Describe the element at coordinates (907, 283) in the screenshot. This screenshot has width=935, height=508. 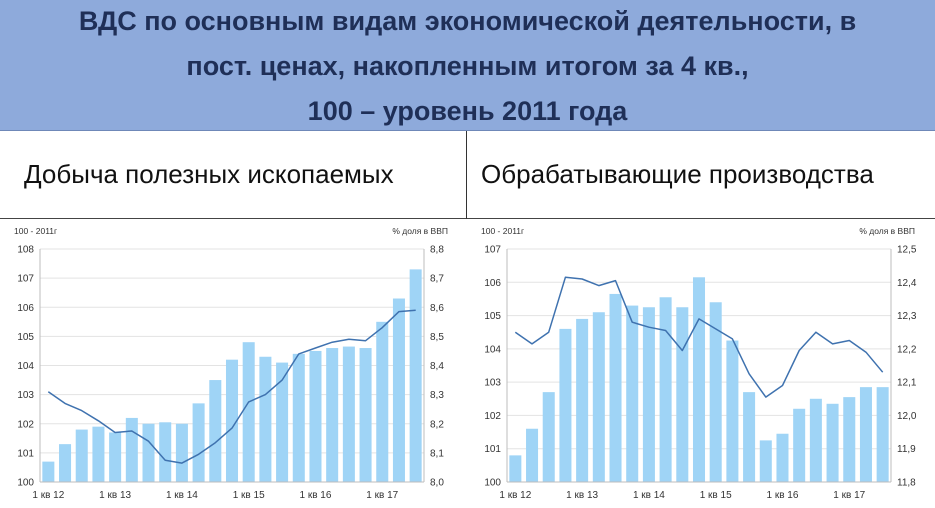
I see `right-chart-ytick-right: 12,4` at that location.